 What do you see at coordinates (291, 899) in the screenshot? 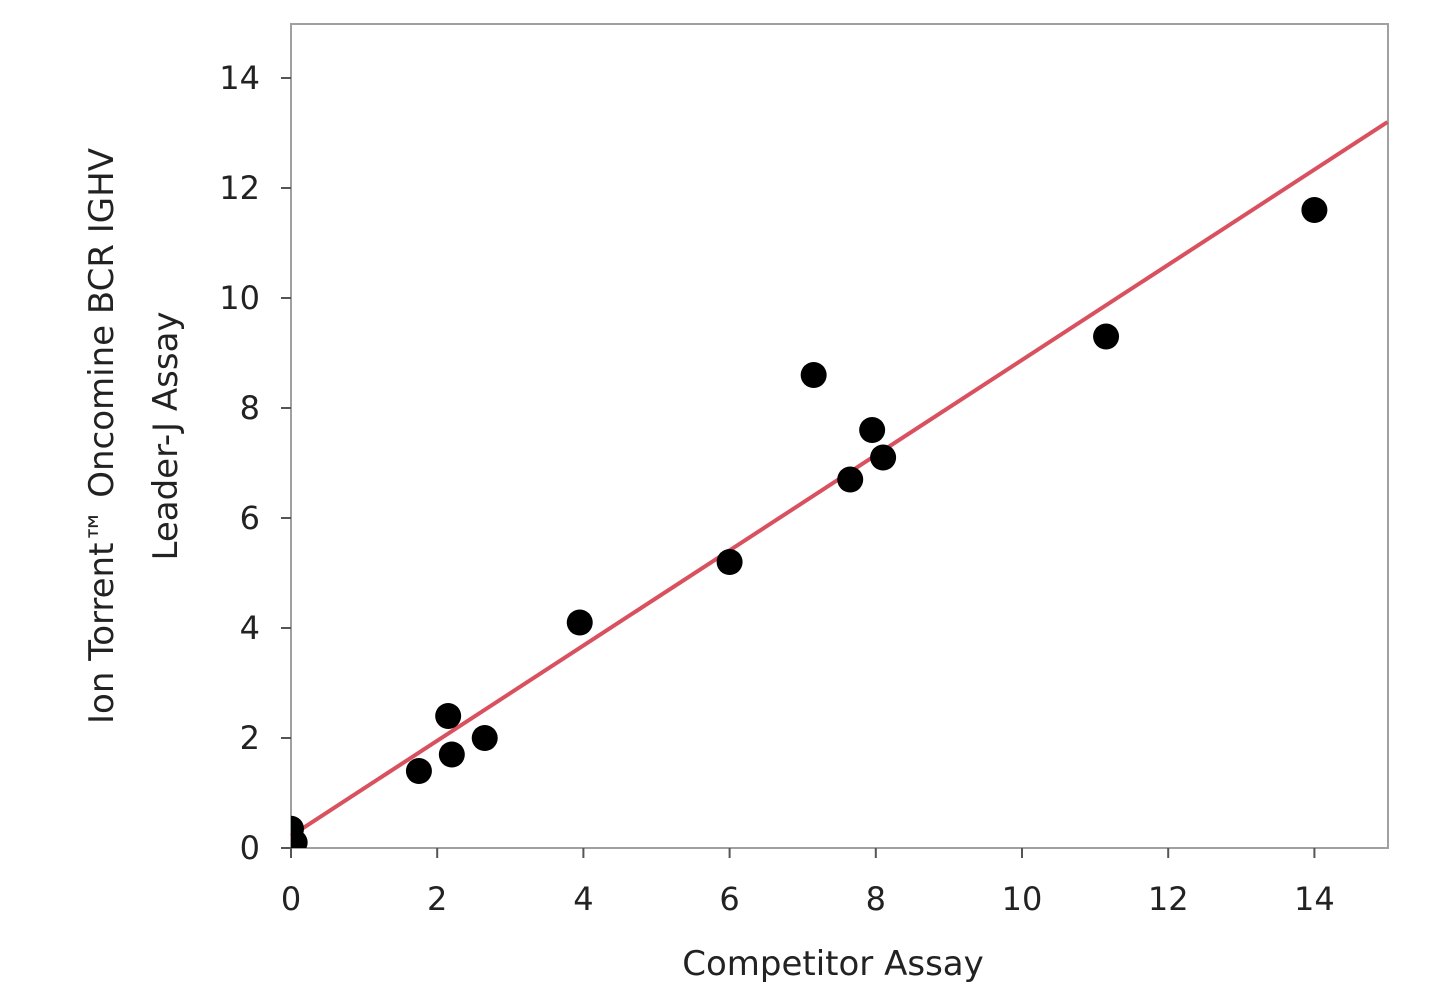
I see `x-tick-label: 0` at bounding box center [291, 899].